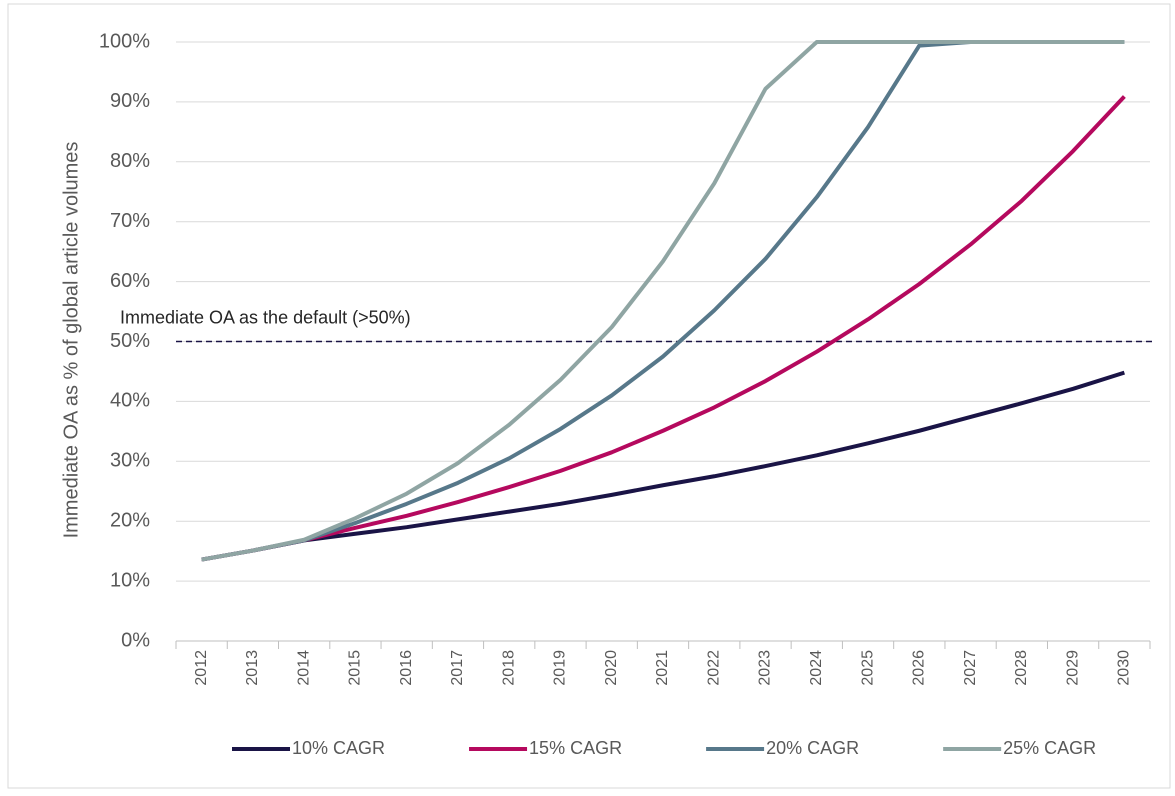  What do you see at coordinates (1124, 668) in the screenshot?
I see `x-tick-label: 2030` at bounding box center [1124, 668].